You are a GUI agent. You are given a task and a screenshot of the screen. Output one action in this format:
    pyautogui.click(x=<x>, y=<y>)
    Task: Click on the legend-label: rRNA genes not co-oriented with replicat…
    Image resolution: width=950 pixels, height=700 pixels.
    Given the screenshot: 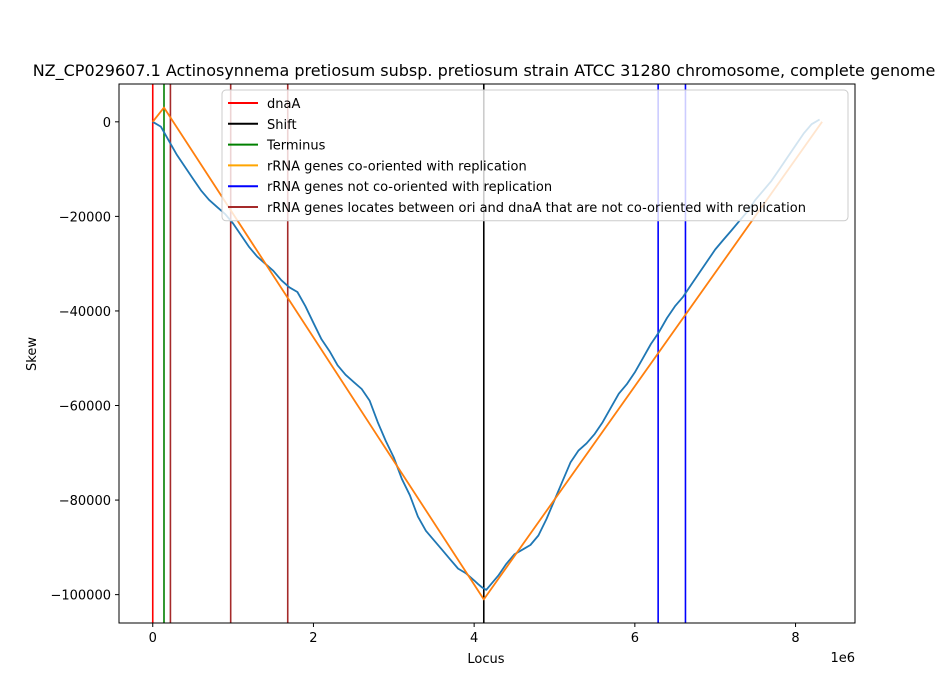 What is the action you would take?
    pyautogui.click(x=409, y=187)
    